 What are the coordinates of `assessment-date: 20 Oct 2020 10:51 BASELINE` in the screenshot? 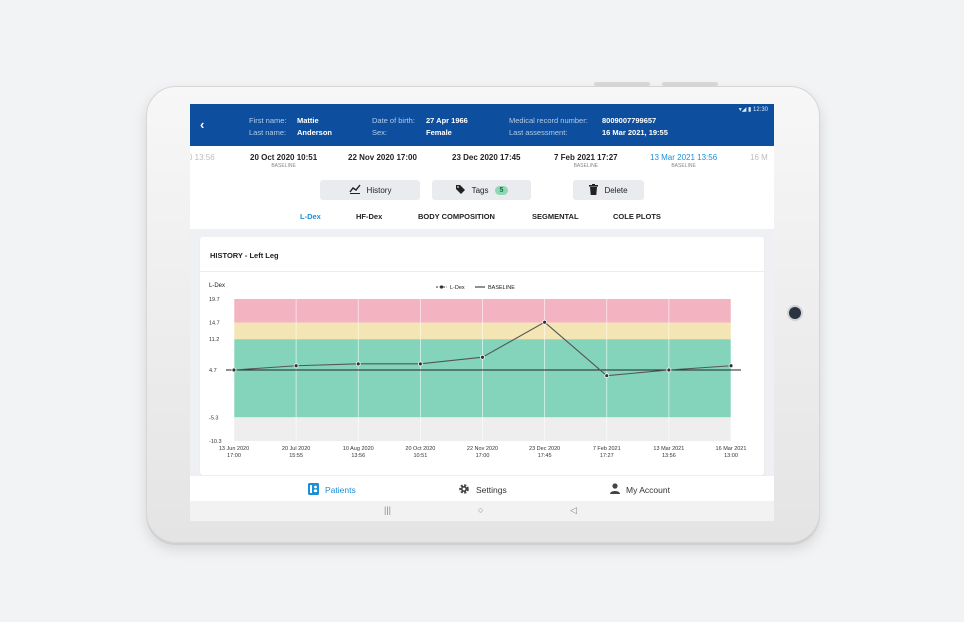 It's located at (283, 161).